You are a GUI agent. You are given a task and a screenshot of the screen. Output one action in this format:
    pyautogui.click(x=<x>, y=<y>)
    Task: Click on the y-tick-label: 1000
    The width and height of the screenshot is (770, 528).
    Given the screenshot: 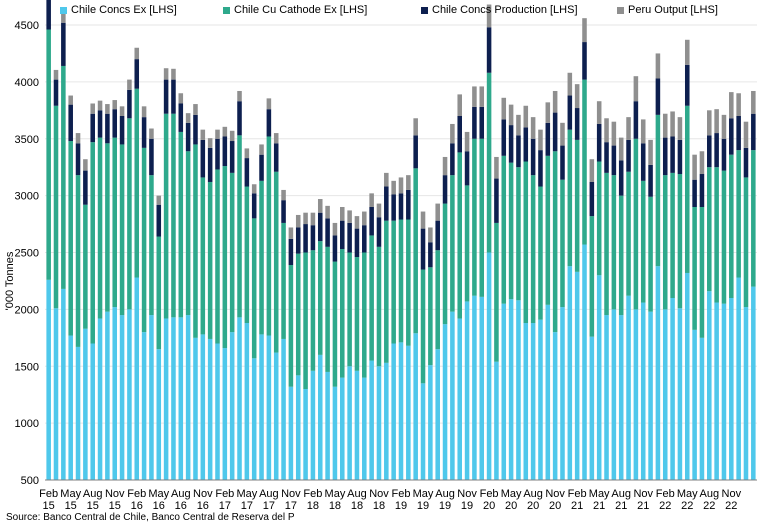 What is the action you would take?
    pyautogui.click(x=27, y=424)
    